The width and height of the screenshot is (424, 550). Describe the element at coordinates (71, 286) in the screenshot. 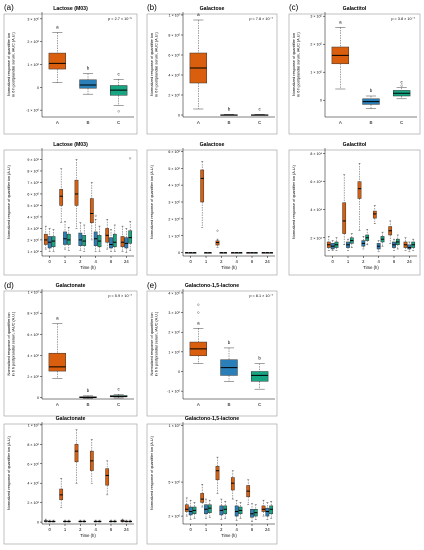

I see `chart-title: Galactonate` at that location.